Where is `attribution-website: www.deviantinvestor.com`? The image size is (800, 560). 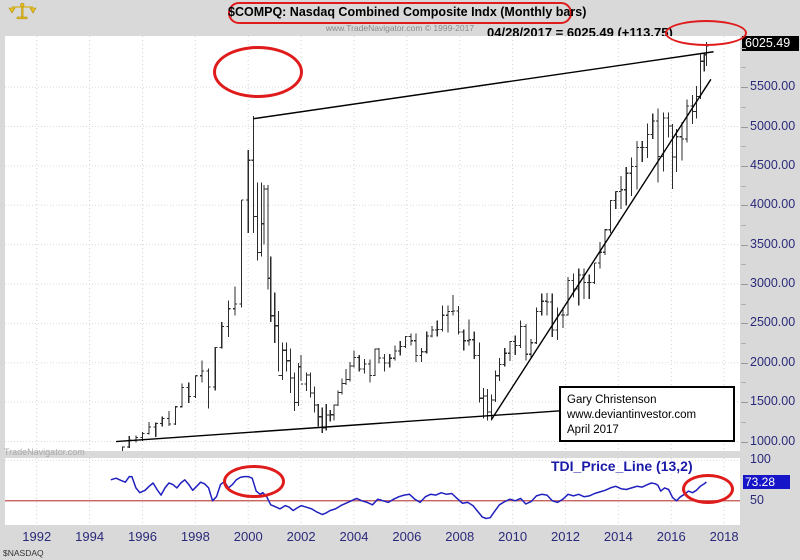 attribution-website: www.deviantinvestor.com is located at coordinates (632, 415).